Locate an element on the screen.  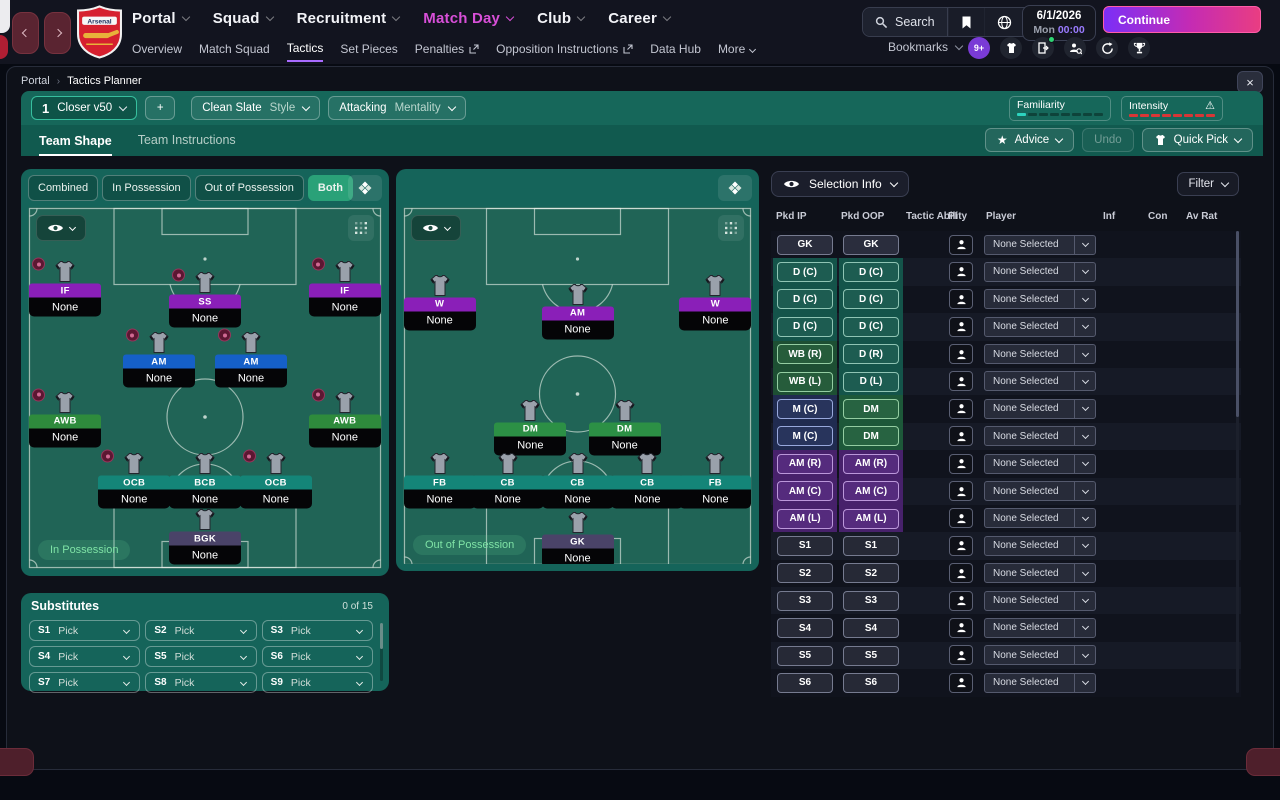
sync-button is located at coordinates (1107, 48).